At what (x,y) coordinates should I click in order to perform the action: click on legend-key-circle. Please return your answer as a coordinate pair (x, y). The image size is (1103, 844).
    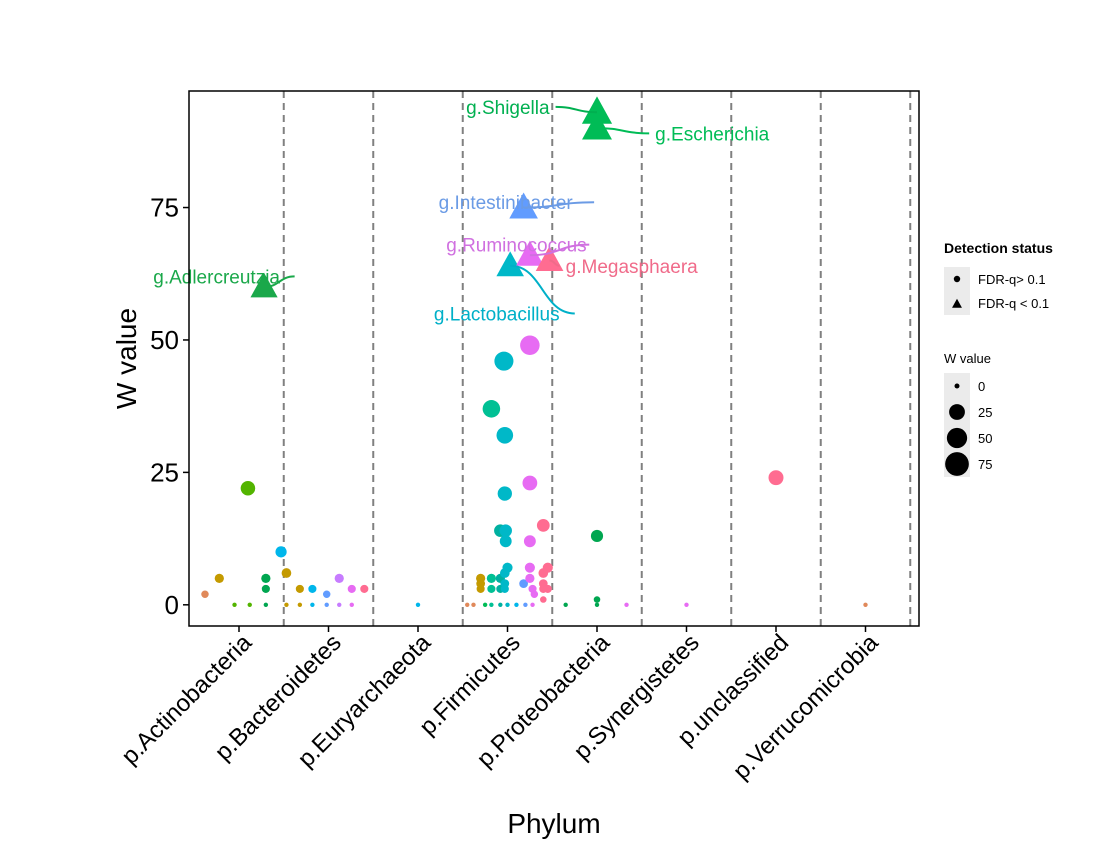
    Looking at the image, I should click on (957, 279).